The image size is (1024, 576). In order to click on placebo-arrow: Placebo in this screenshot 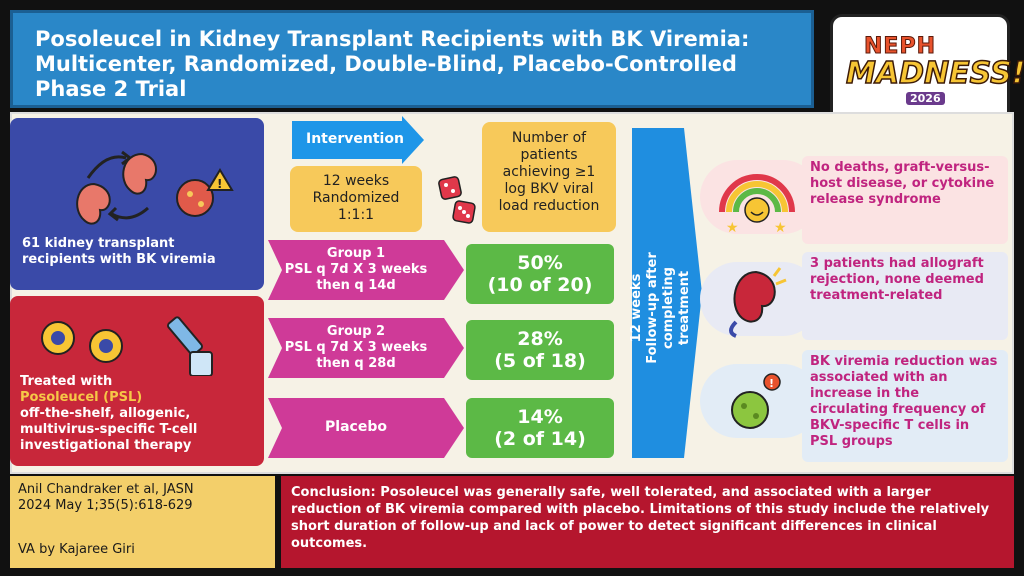, I will do `click(356, 428)`.